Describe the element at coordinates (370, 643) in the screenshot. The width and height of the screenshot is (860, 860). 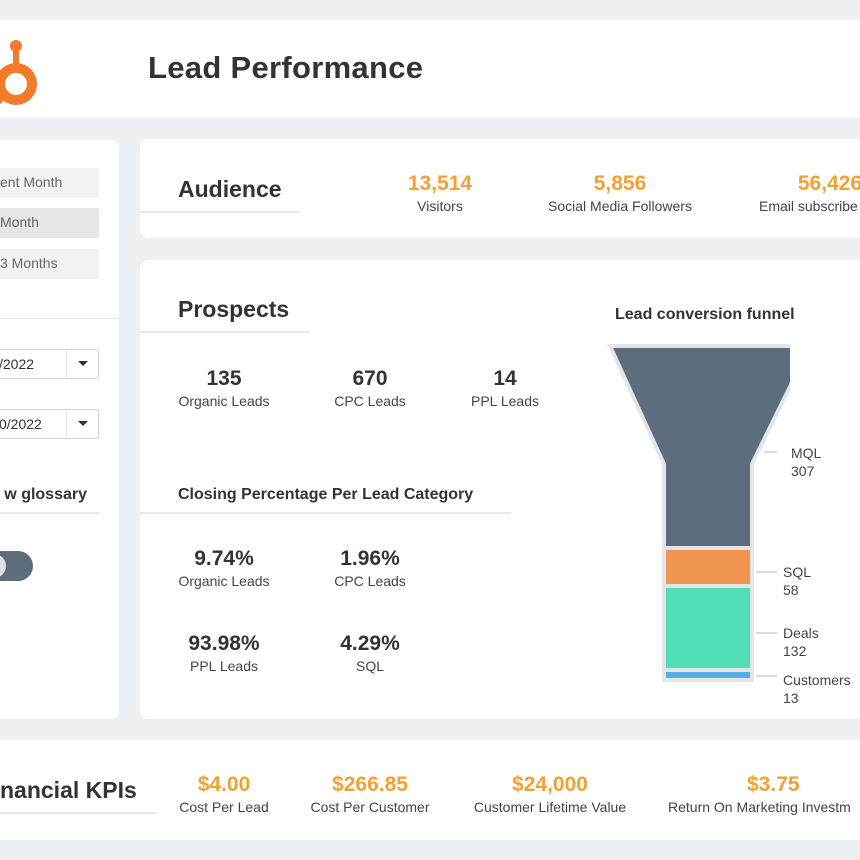
I see `closing-sql-value: 4.29%` at that location.